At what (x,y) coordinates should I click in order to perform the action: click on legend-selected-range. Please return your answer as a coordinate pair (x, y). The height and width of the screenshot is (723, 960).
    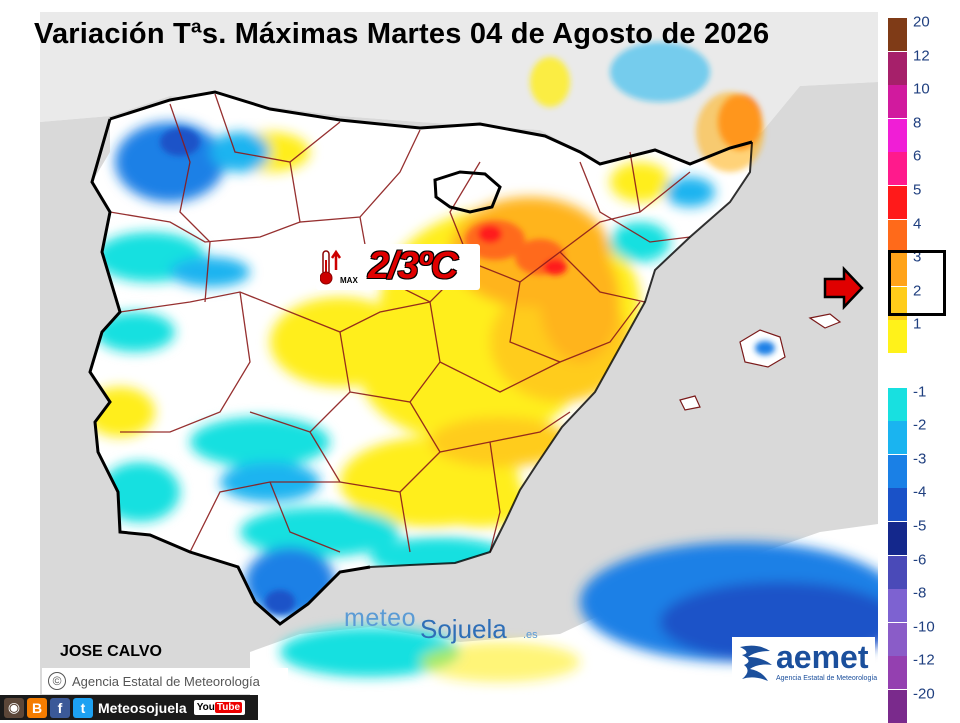
    Looking at the image, I should click on (917, 283).